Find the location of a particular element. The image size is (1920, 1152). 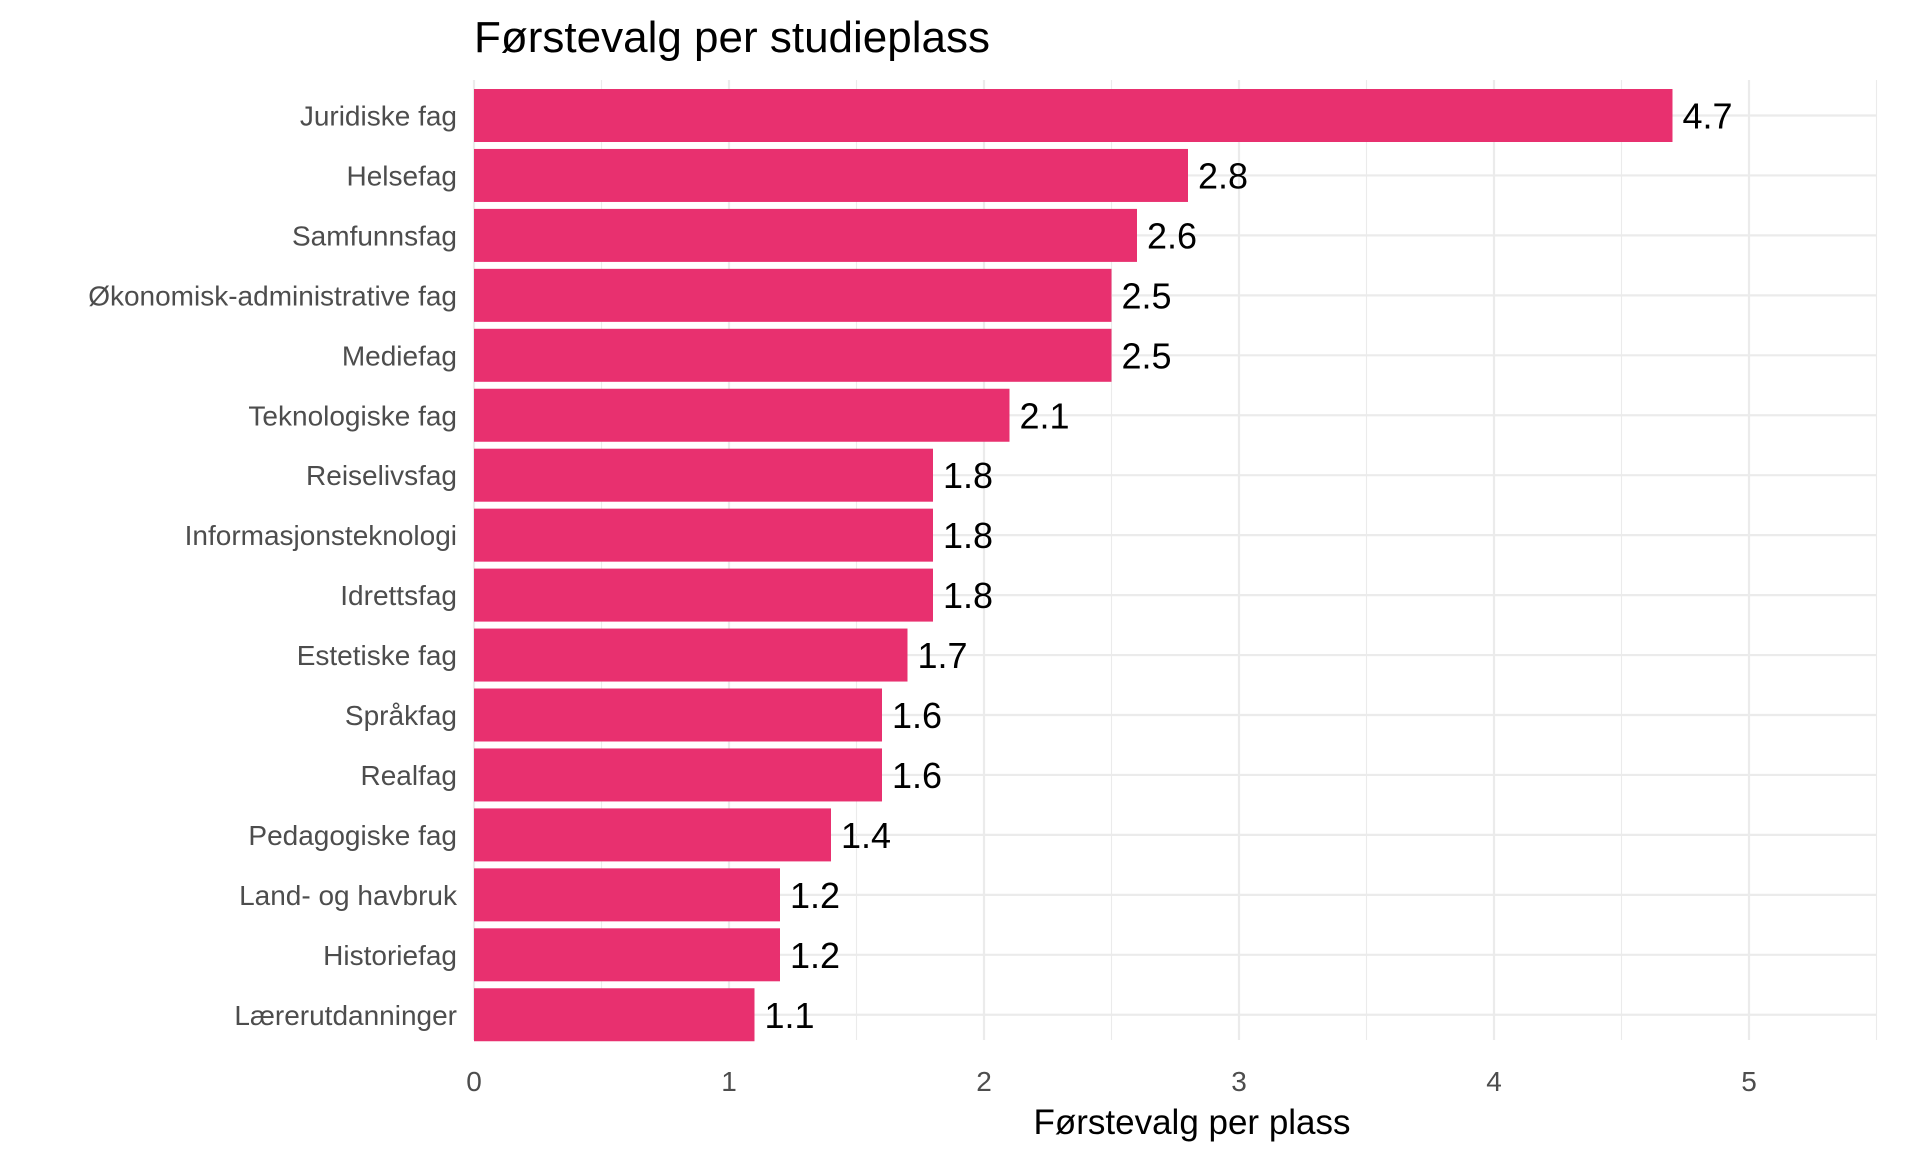

category-label: Lærerutdanninger is located at coordinates (345, 1015).